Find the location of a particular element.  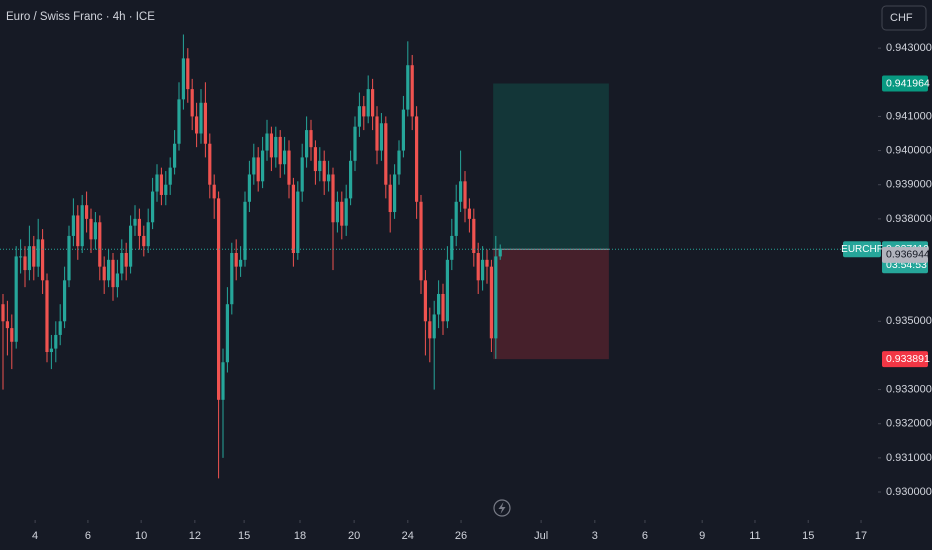

x-tick-label: 24 is located at coordinates (408, 536).